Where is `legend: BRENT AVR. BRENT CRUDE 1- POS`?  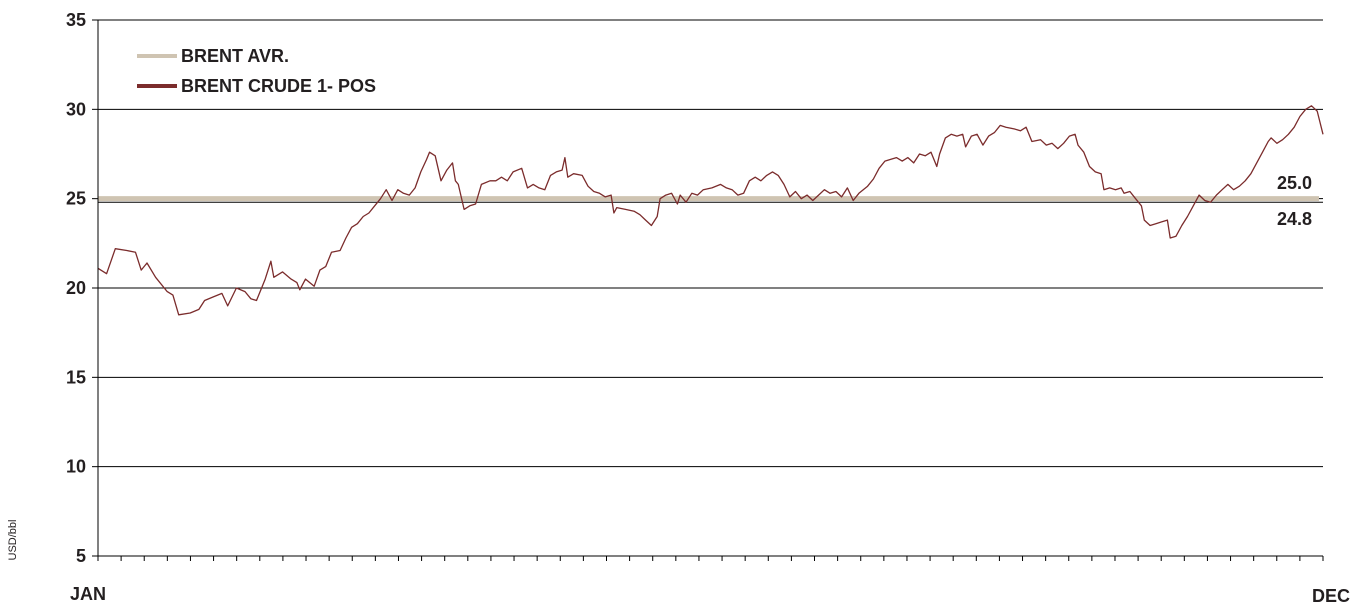 legend: BRENT AVR. BRENT CRUDE 1- POS is located at coordinates (256, 71).